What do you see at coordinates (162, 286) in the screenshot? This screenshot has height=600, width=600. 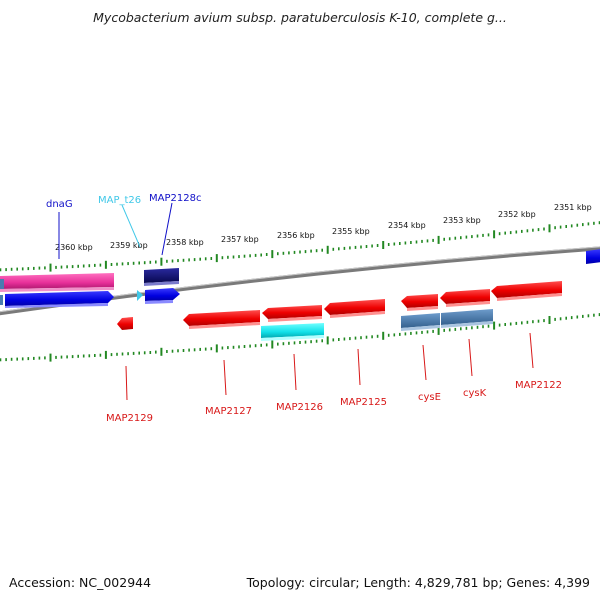 I see `gene-MAP2128c` at bounding box center [162, 286].